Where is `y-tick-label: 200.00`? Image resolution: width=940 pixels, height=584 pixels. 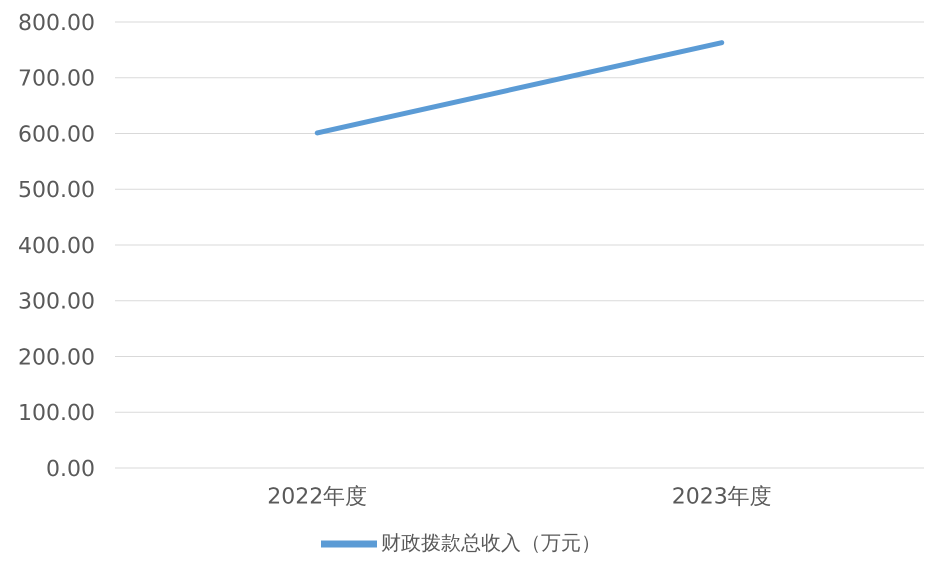
y-tick-label: 200.00 is located at coordinates (56, 357).